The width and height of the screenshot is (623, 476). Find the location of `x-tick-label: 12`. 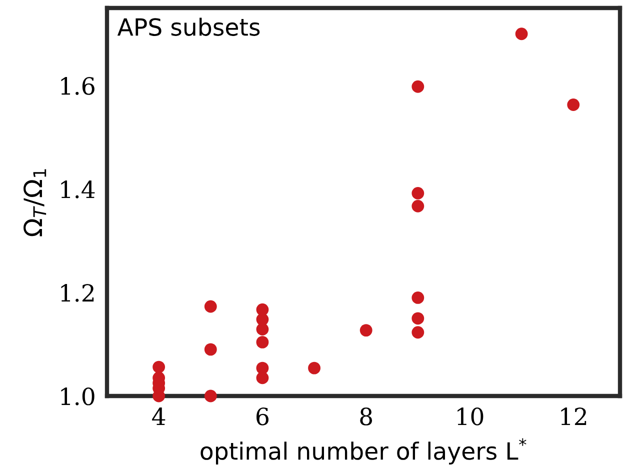

x-tick-label: 12 is located at coordinates (573, 417).